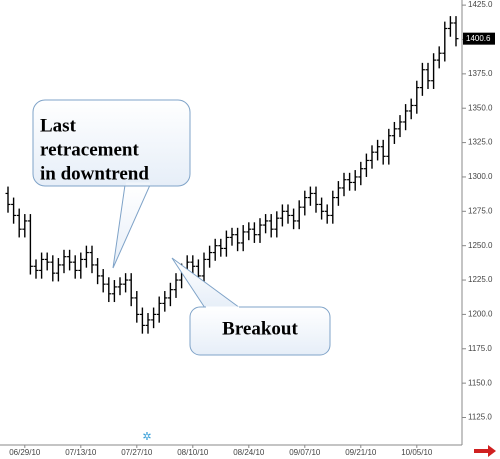 The height and width of the screenshot is (459, 500). Describe the element at coordinates (480, 417) in the screenshot. I see `y-tick-label: 1125.0` at that location.